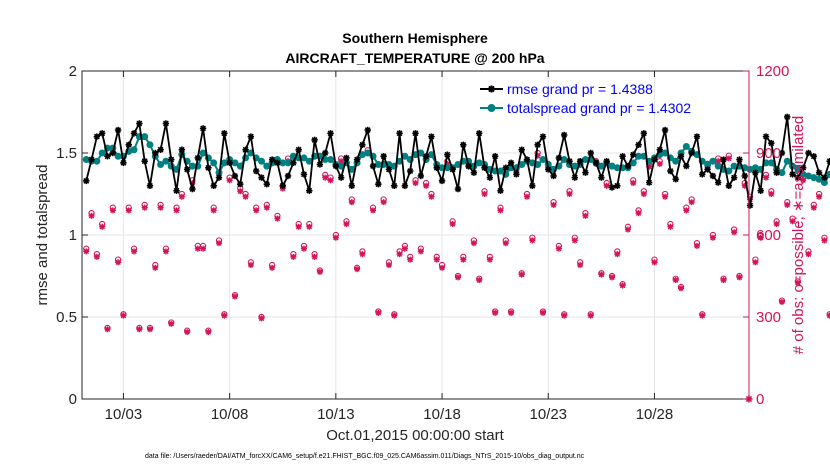 The height and width of the screenshot is (470, 830). I want to click on x-tick-label: 10/13, so click(336, 414).